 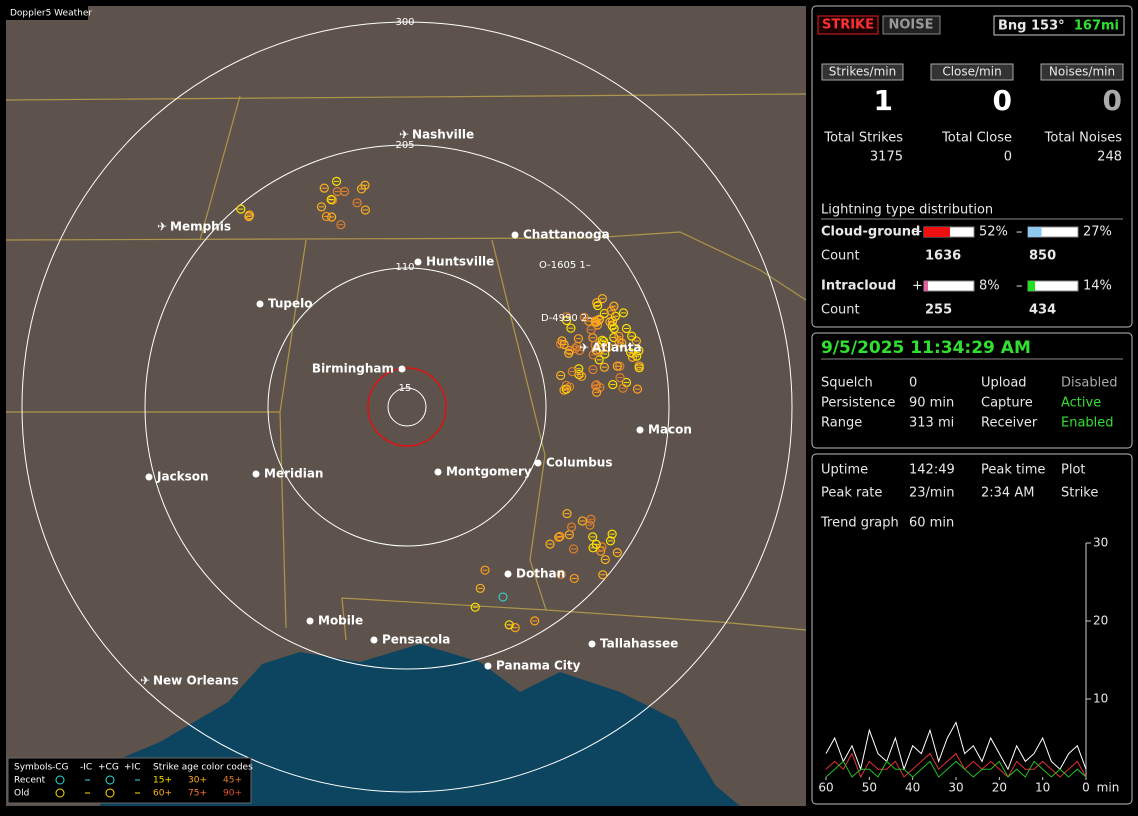 I want to click on title-box, so click(x=47, y=13).